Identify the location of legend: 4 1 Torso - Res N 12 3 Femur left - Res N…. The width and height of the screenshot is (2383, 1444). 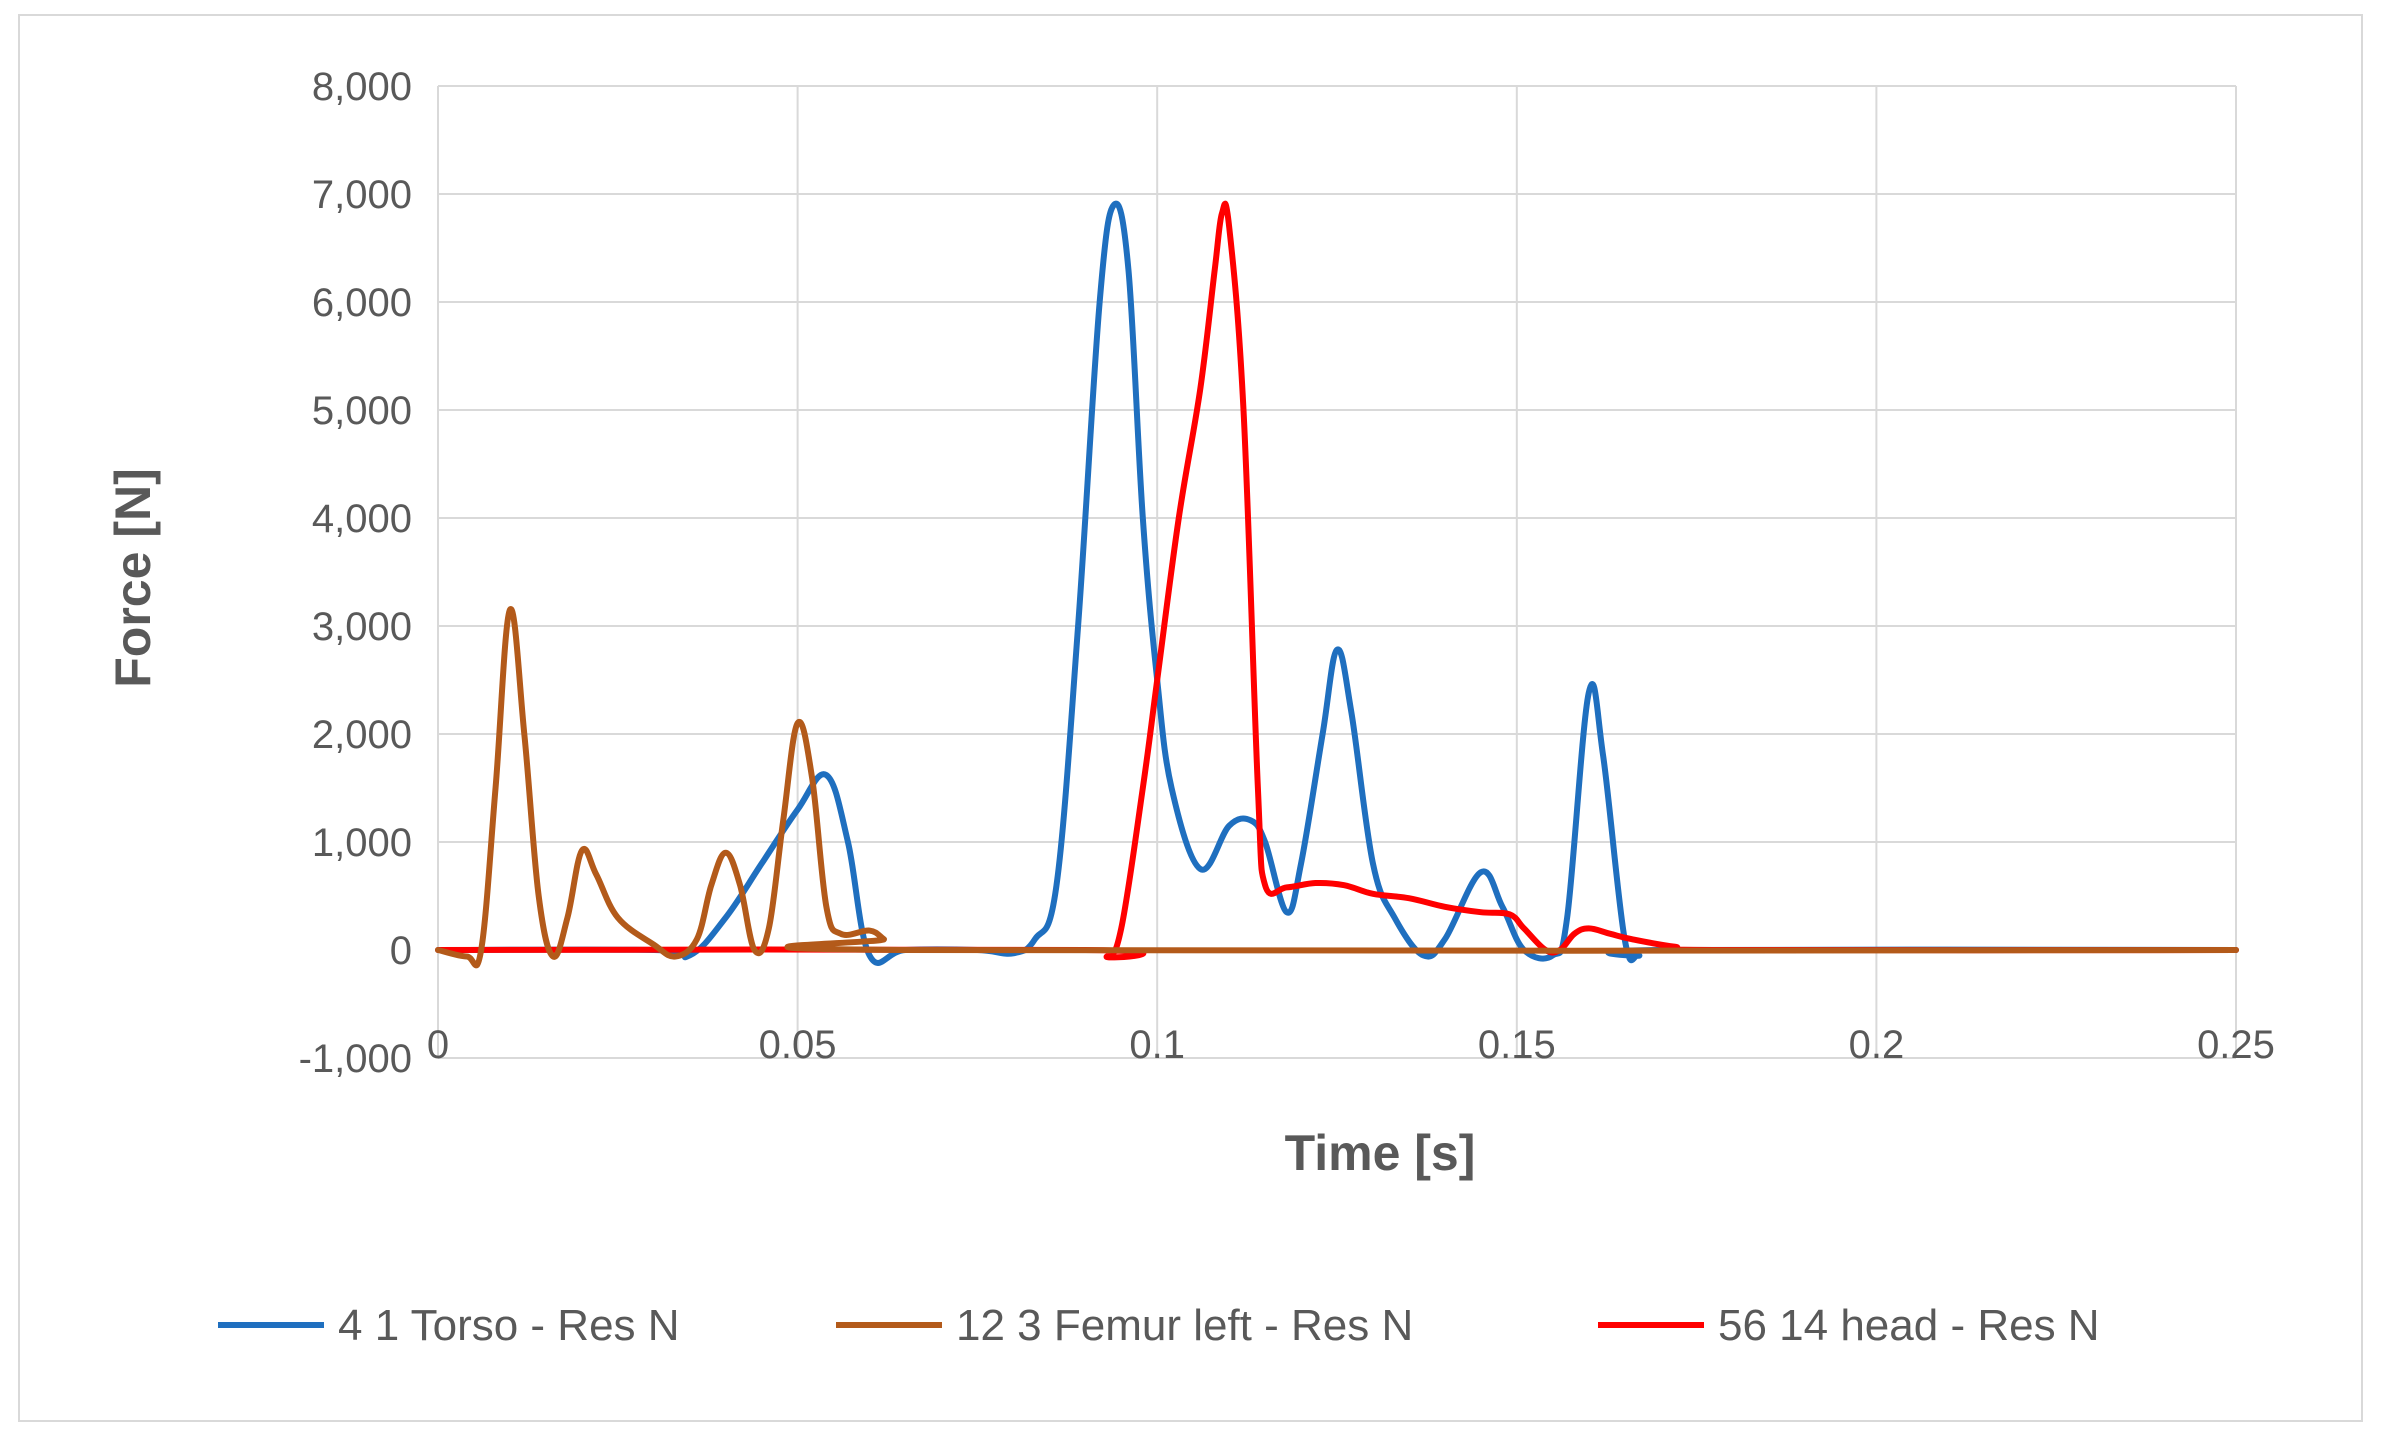
(1159, 1325).